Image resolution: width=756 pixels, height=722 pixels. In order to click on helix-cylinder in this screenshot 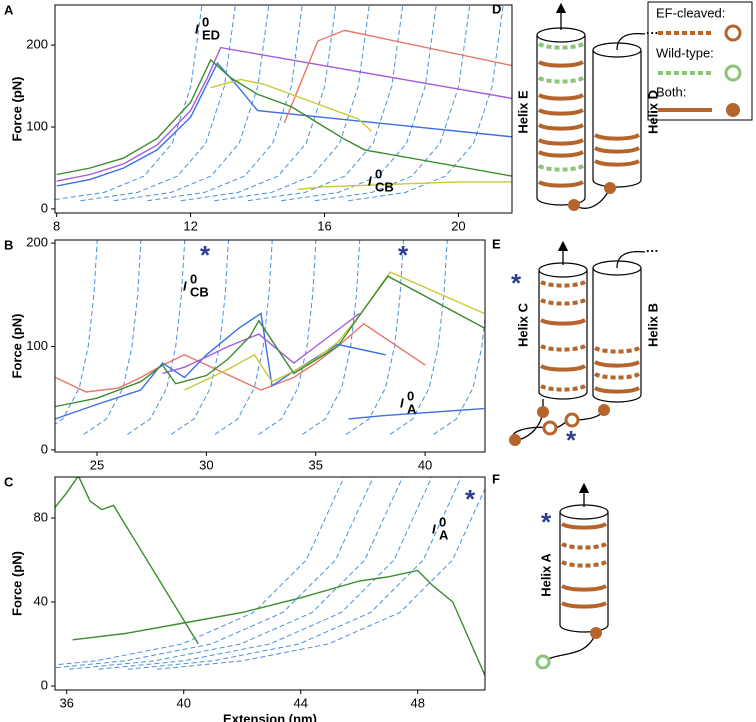, I will do `click(563, 335)`.